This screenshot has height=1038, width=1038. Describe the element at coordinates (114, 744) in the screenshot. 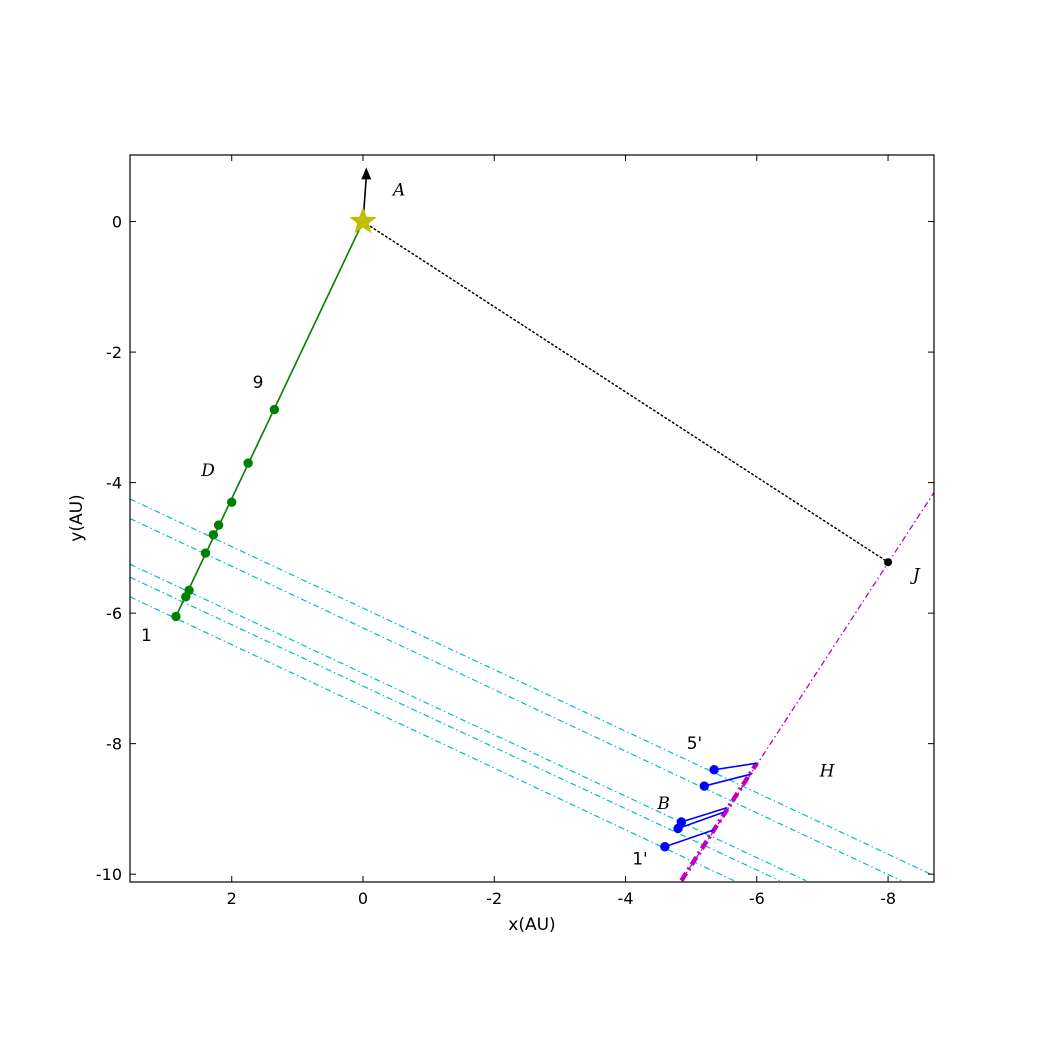

I see `y-tick-label-5: -8` at that location.